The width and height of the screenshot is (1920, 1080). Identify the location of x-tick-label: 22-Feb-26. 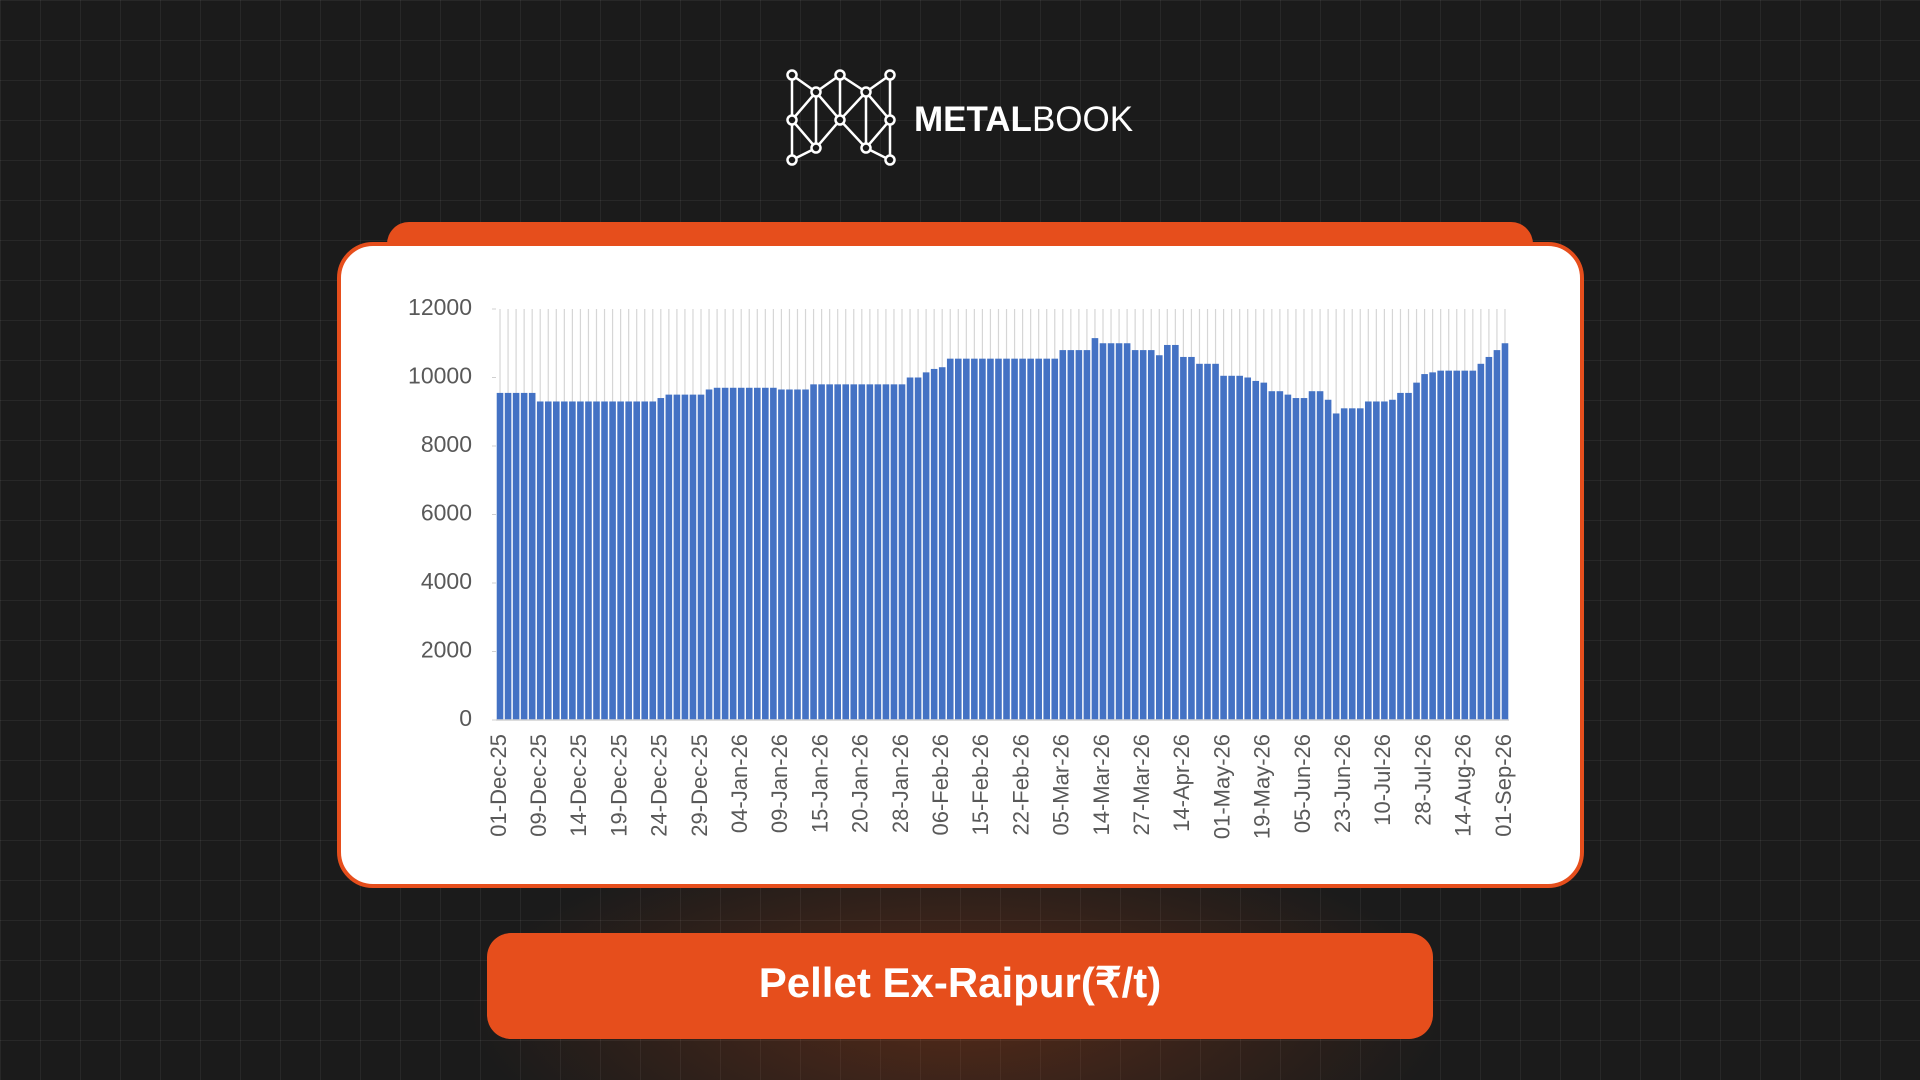
(1020, 785).